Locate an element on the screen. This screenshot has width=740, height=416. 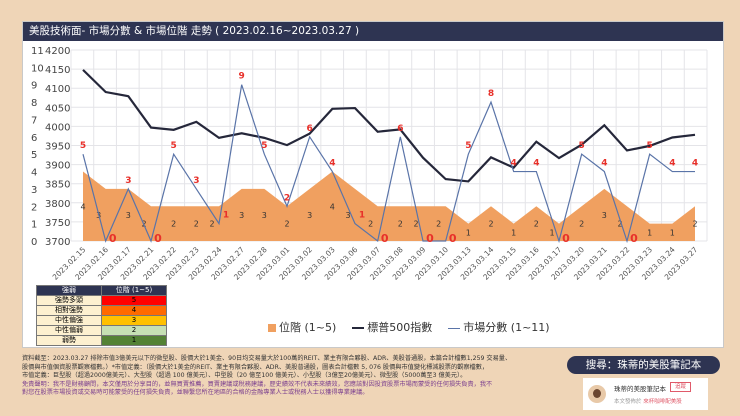
legend-item-level: 位階 (1~5) is located at coordinates (302, 327).